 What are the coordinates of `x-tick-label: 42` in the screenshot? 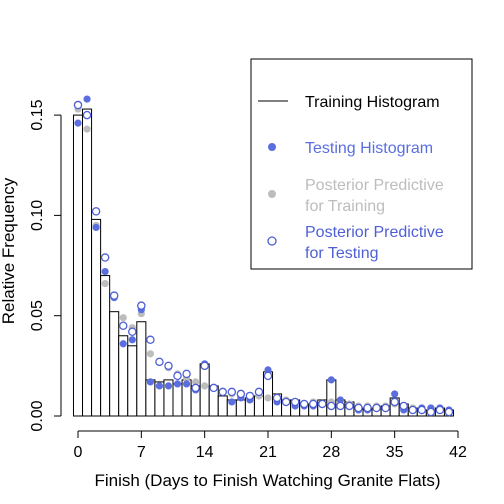 It's located at (458, 452).